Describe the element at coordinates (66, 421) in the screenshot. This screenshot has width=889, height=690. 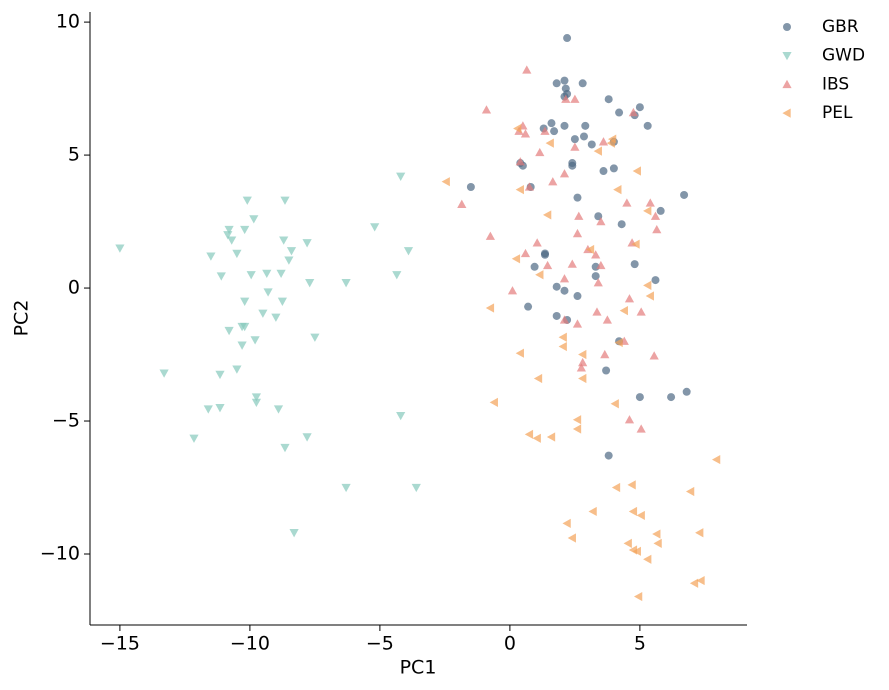
I see `y-tick-label: −5` at that location.